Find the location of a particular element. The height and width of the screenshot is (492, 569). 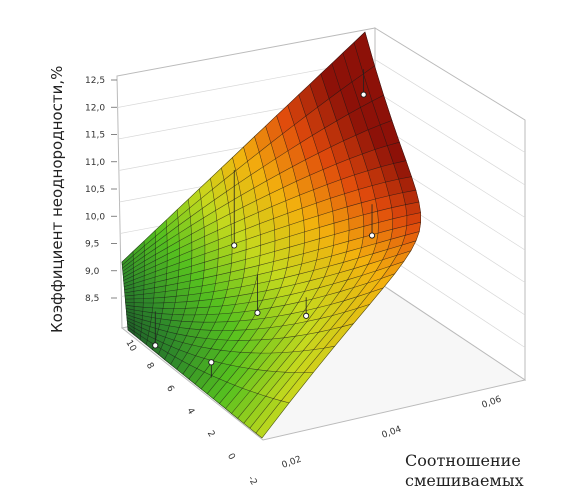

z-tick-label: 10,5 is located at coordinates (95, 190).